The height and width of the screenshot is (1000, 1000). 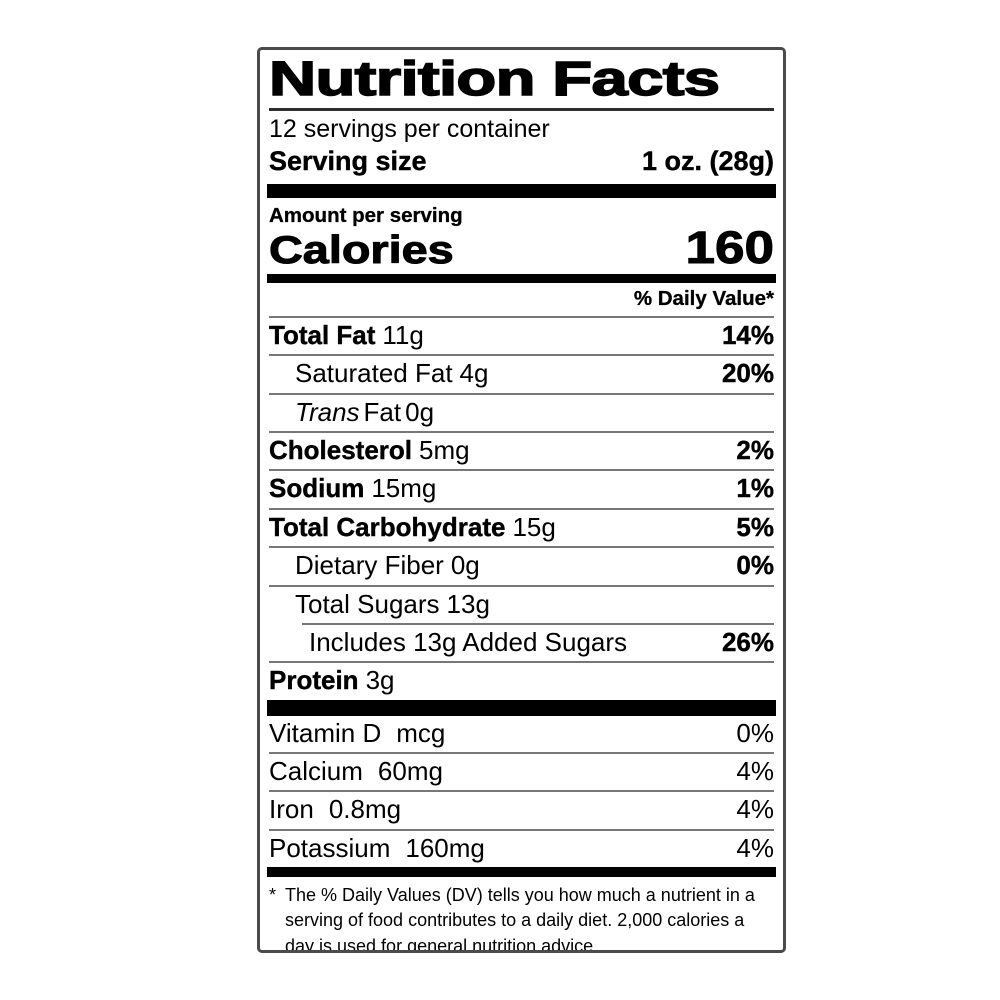 I want to click on nutrient-amount: 11g, so click(x=403, y=334).